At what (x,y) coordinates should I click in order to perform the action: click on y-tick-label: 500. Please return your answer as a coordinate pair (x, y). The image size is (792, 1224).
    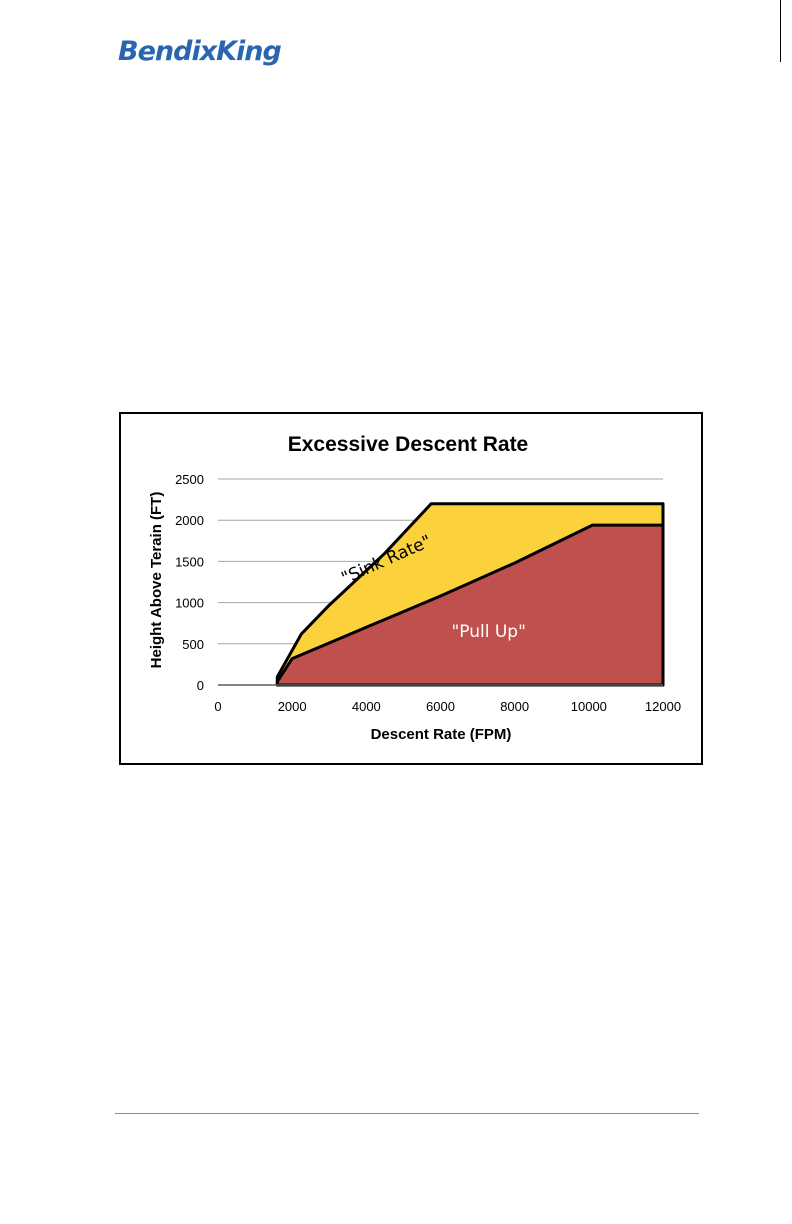
    Looking at the image, I should click on (193, 644).